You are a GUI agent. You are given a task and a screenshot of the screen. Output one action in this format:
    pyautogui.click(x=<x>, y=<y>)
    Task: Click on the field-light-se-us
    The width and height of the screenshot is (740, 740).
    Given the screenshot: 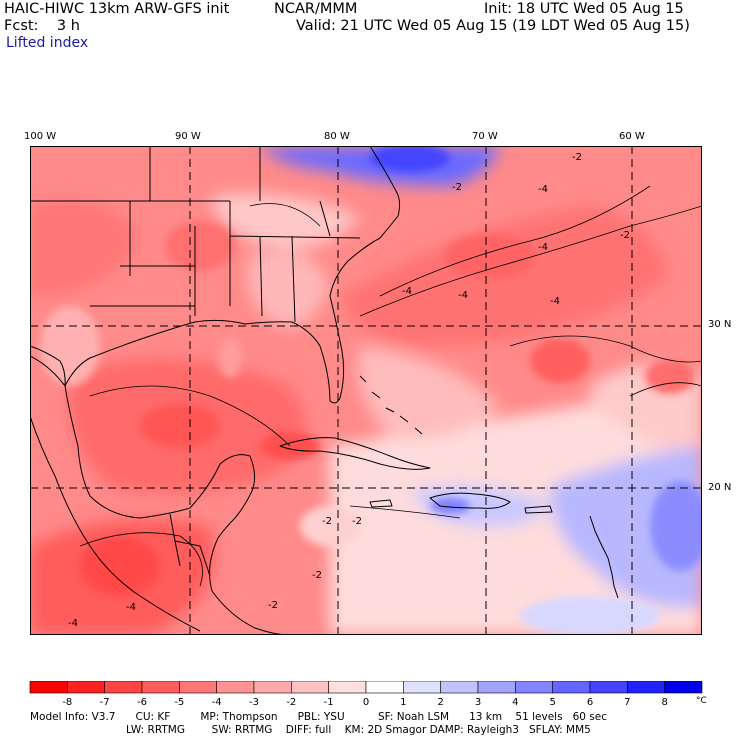 What is the action you would take?
    pyautogui.click(x=289, y=289)
    